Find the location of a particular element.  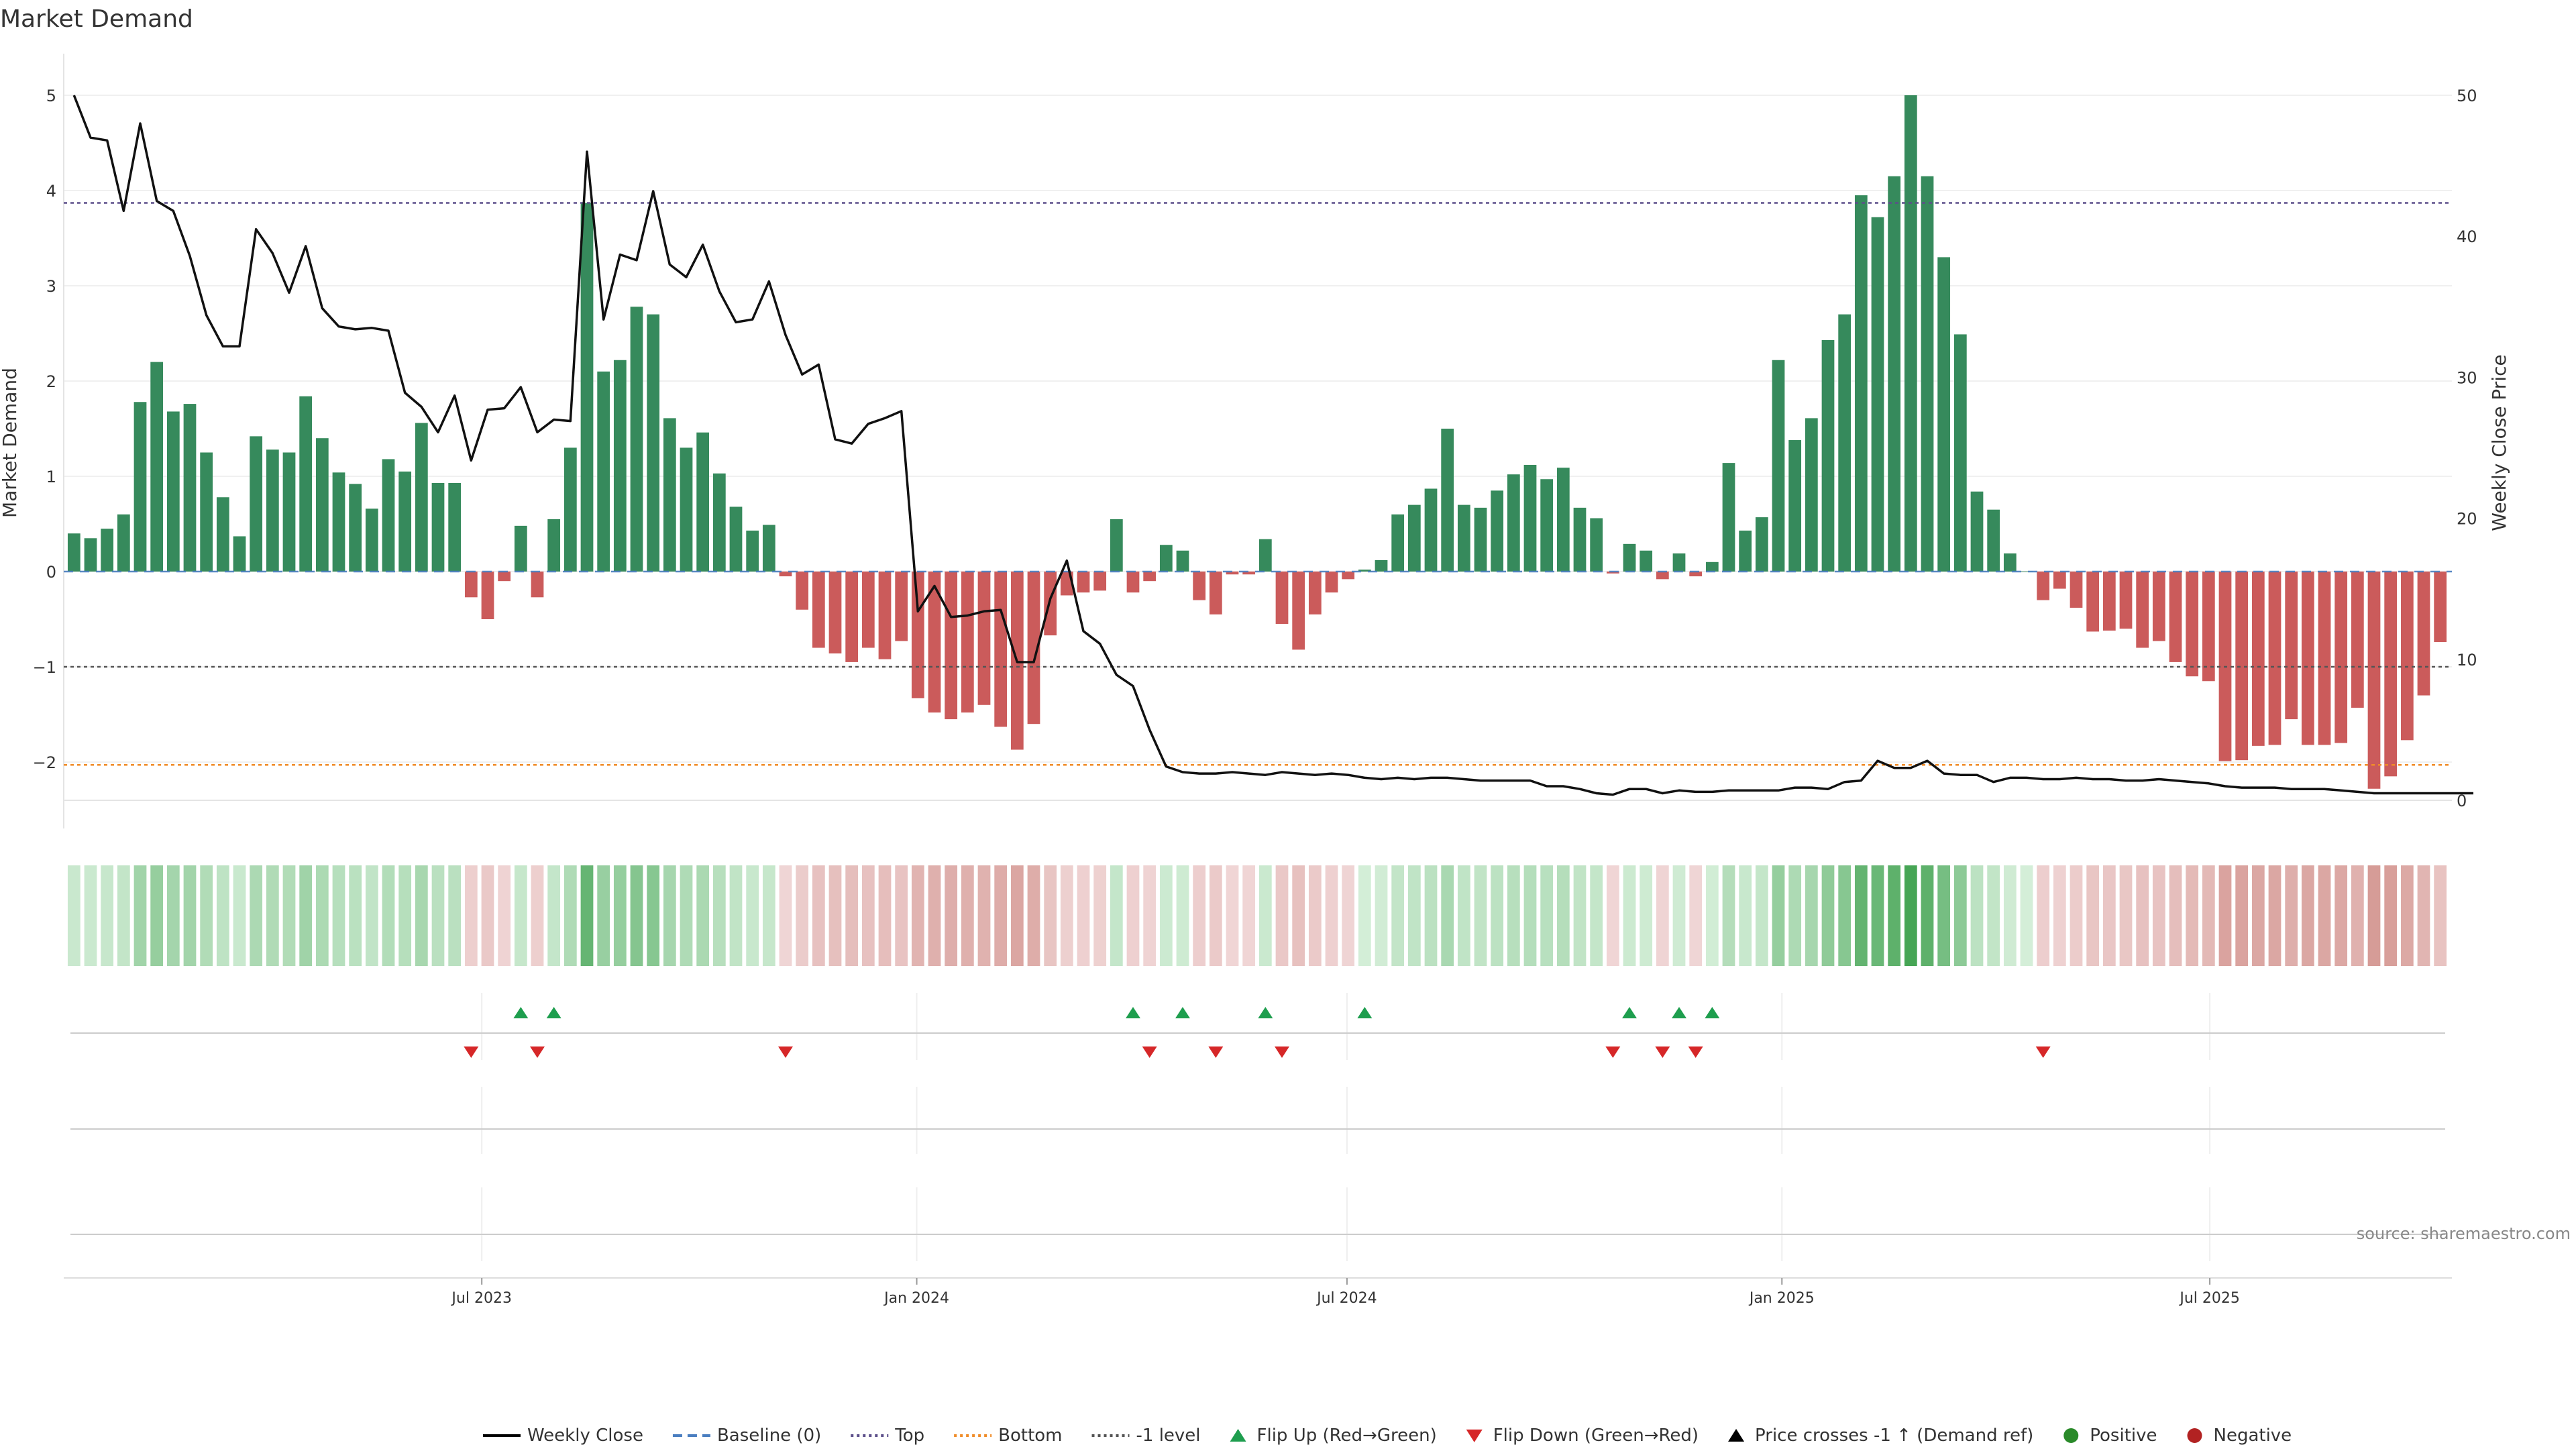

y-right-tick-label: 50 is located at coordinates (2467, 96).